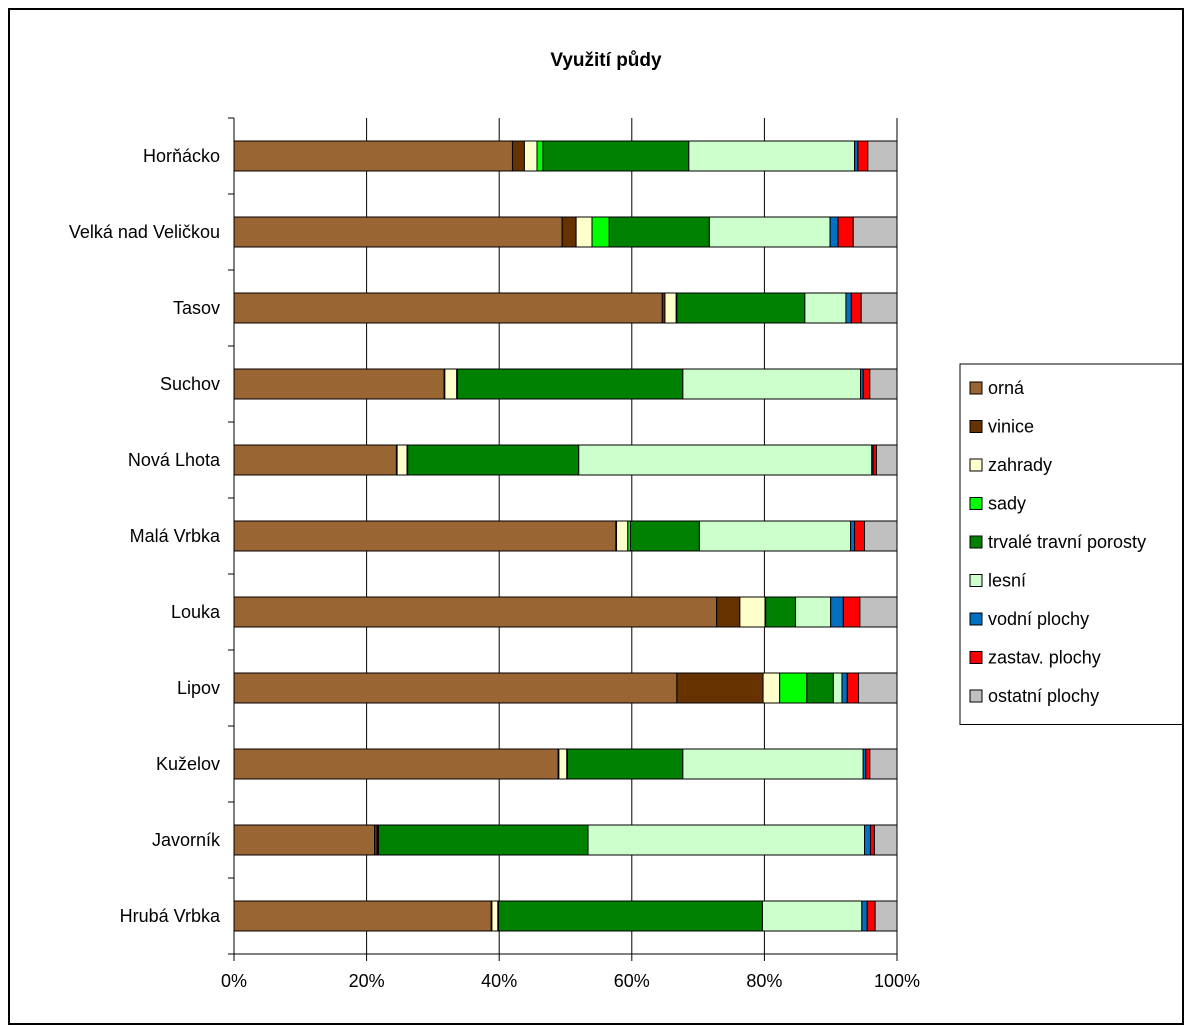 This screenshot has width=1184, height=1025. What do you see at coordinates (848, 308) in the screenshot?
I see `bar-tasov-vodni-plochy` at bounding box center [848, 308].